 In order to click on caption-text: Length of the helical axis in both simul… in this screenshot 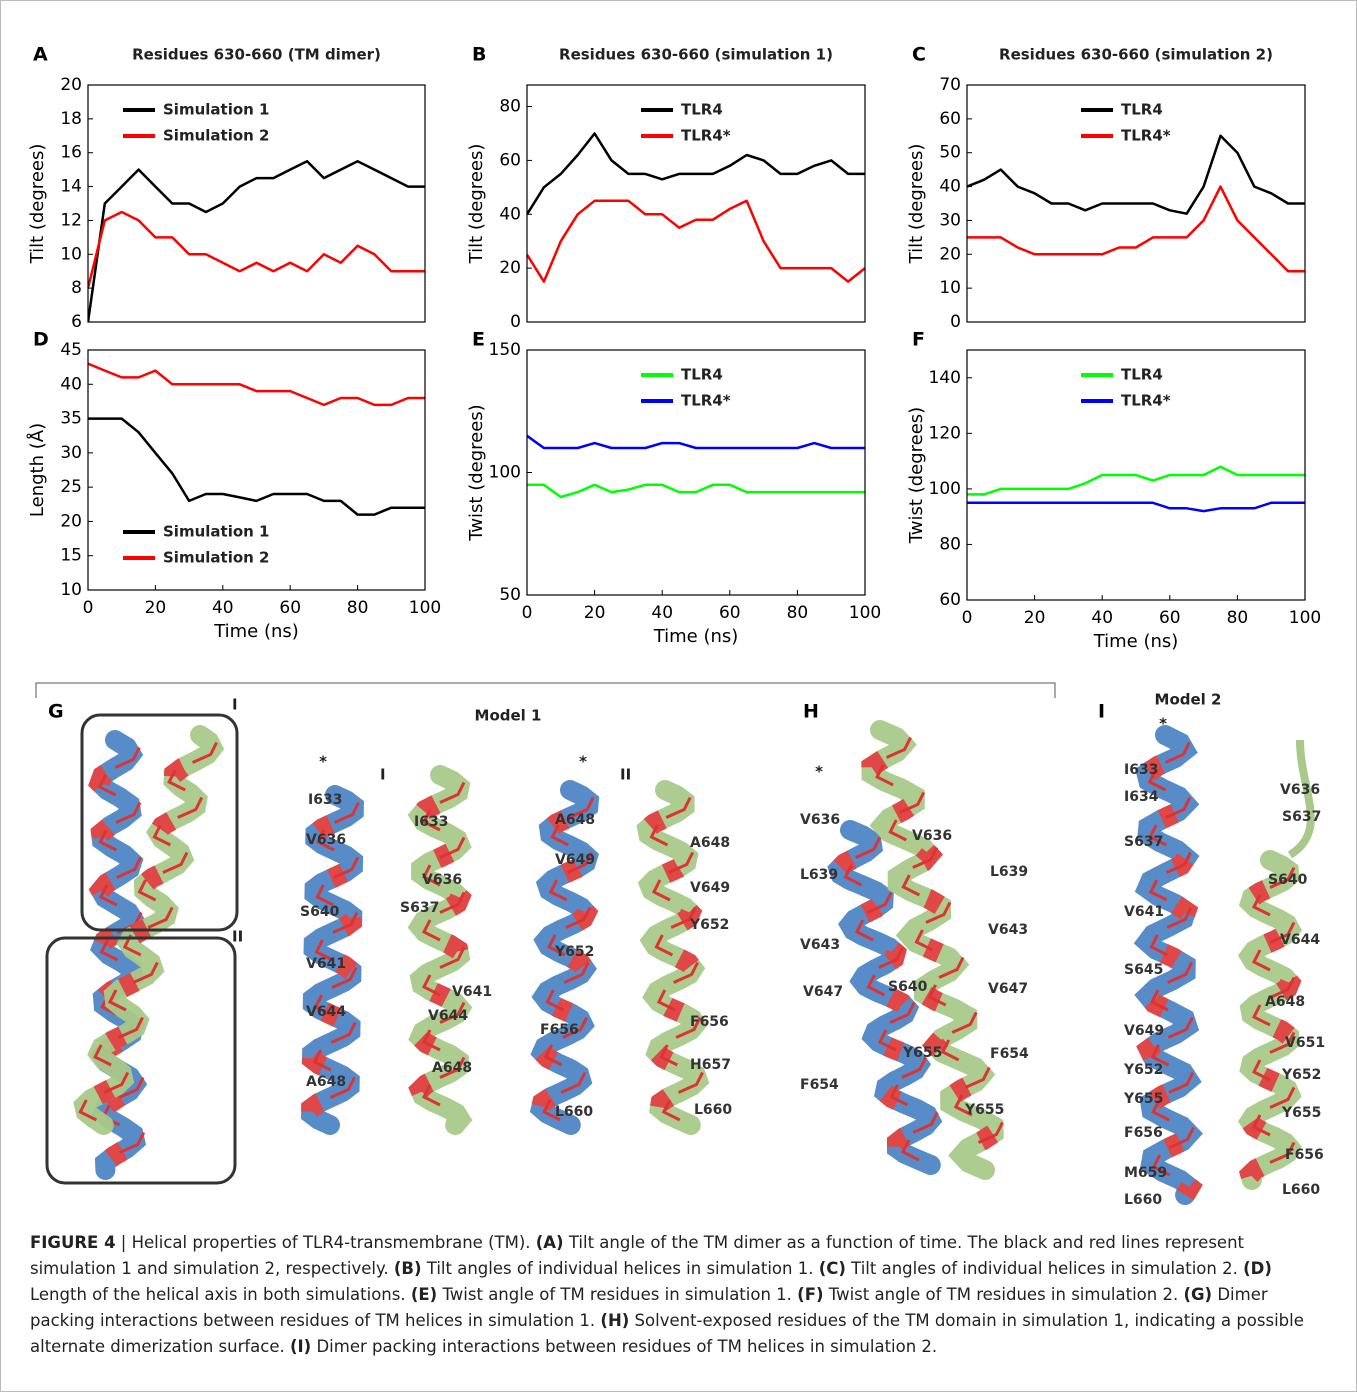, I will do `click(220, 1294)`.